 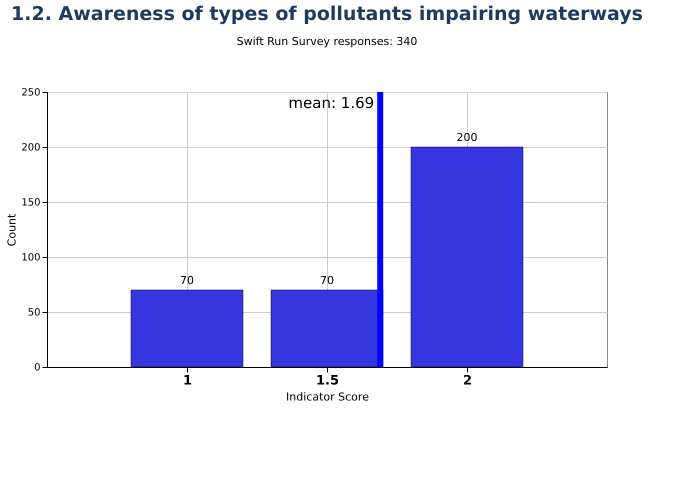 I want to click on y-tick-label: 0, so click(x=37, y=368).